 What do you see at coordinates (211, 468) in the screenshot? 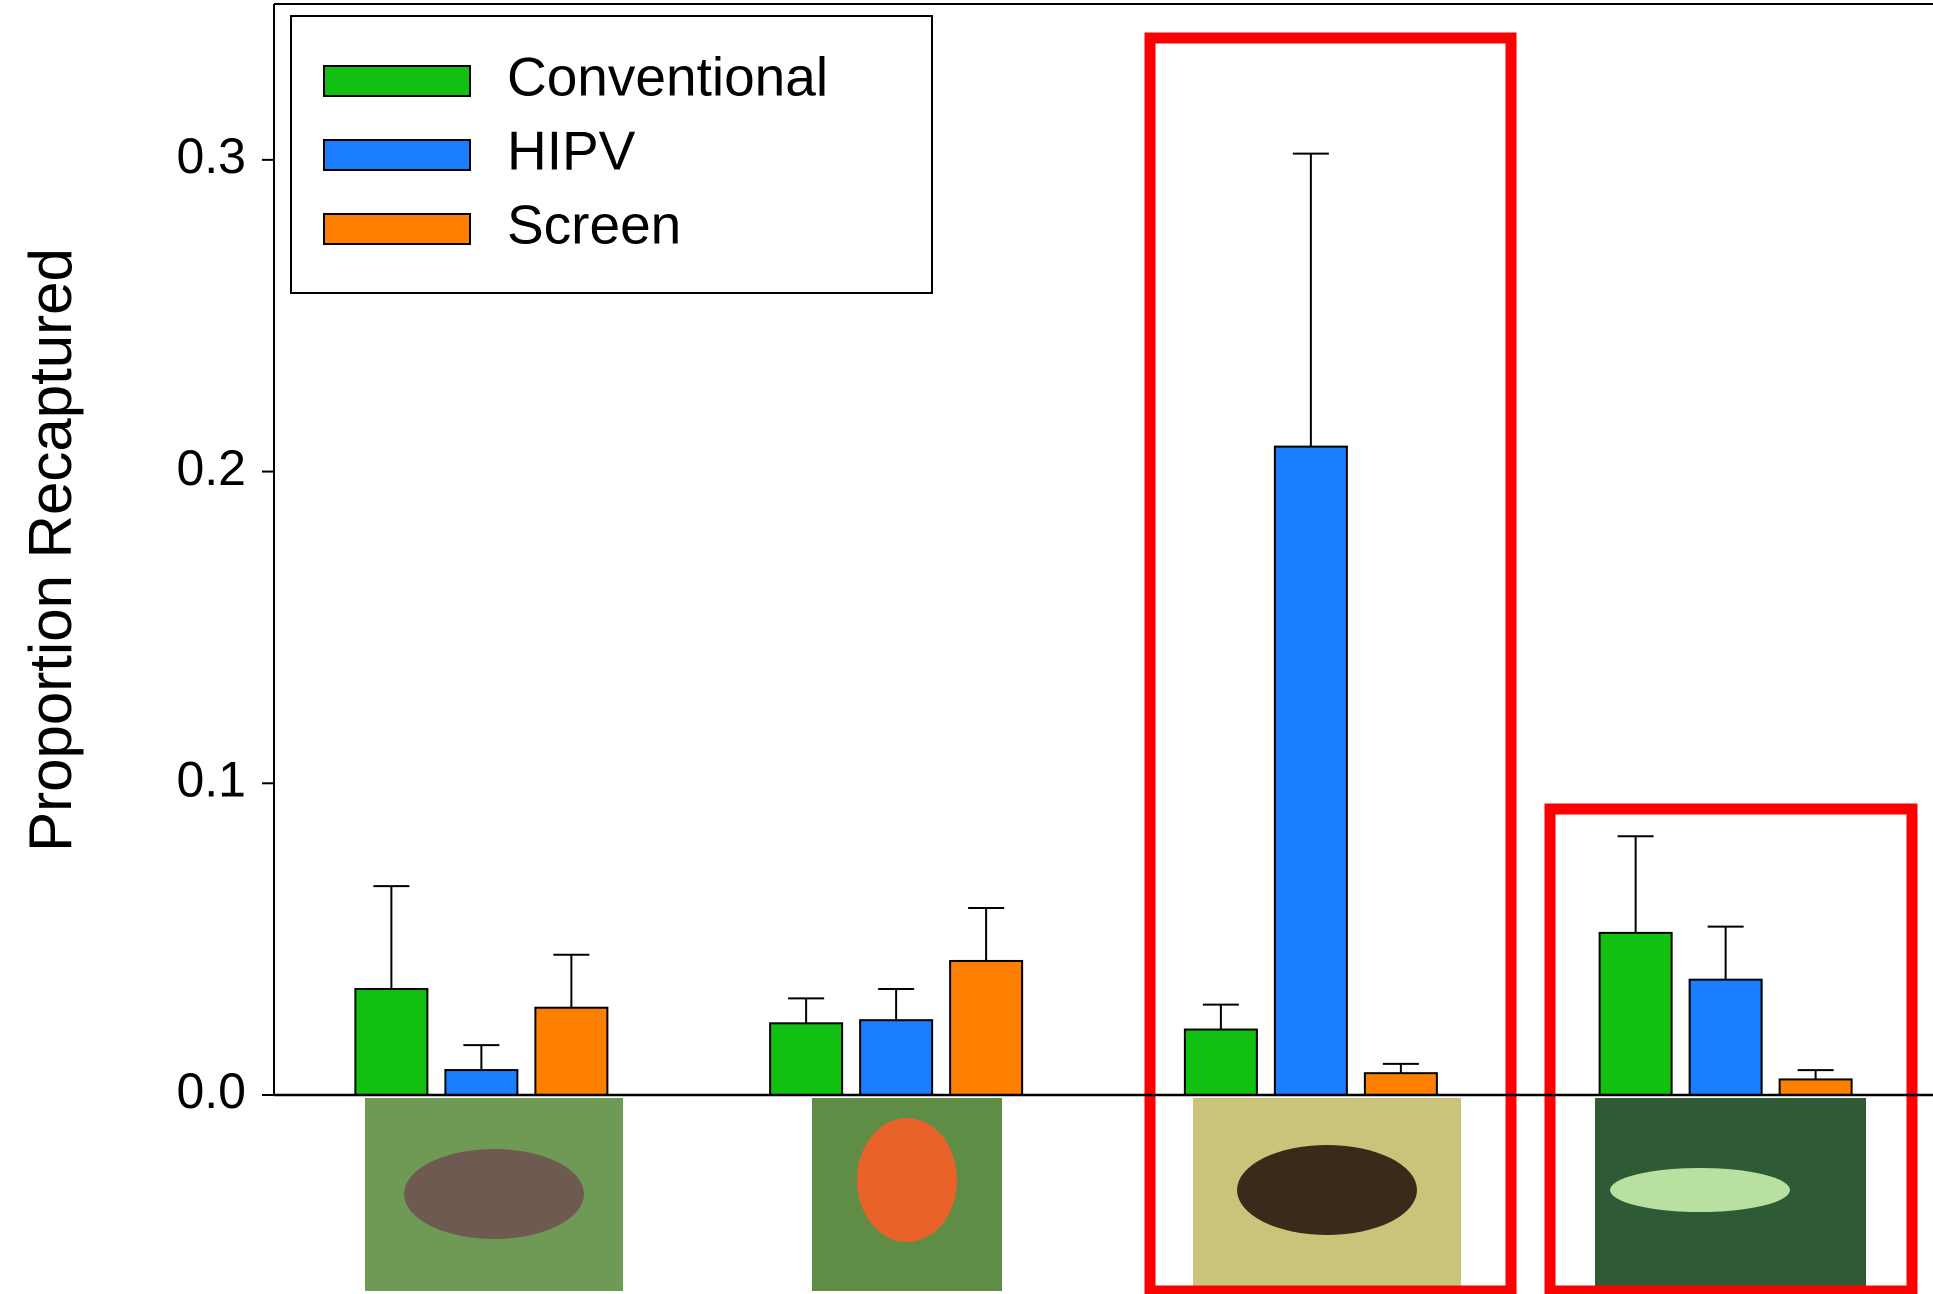
I see `y-tick-label: 0.2` at bounding box center [211, 468].